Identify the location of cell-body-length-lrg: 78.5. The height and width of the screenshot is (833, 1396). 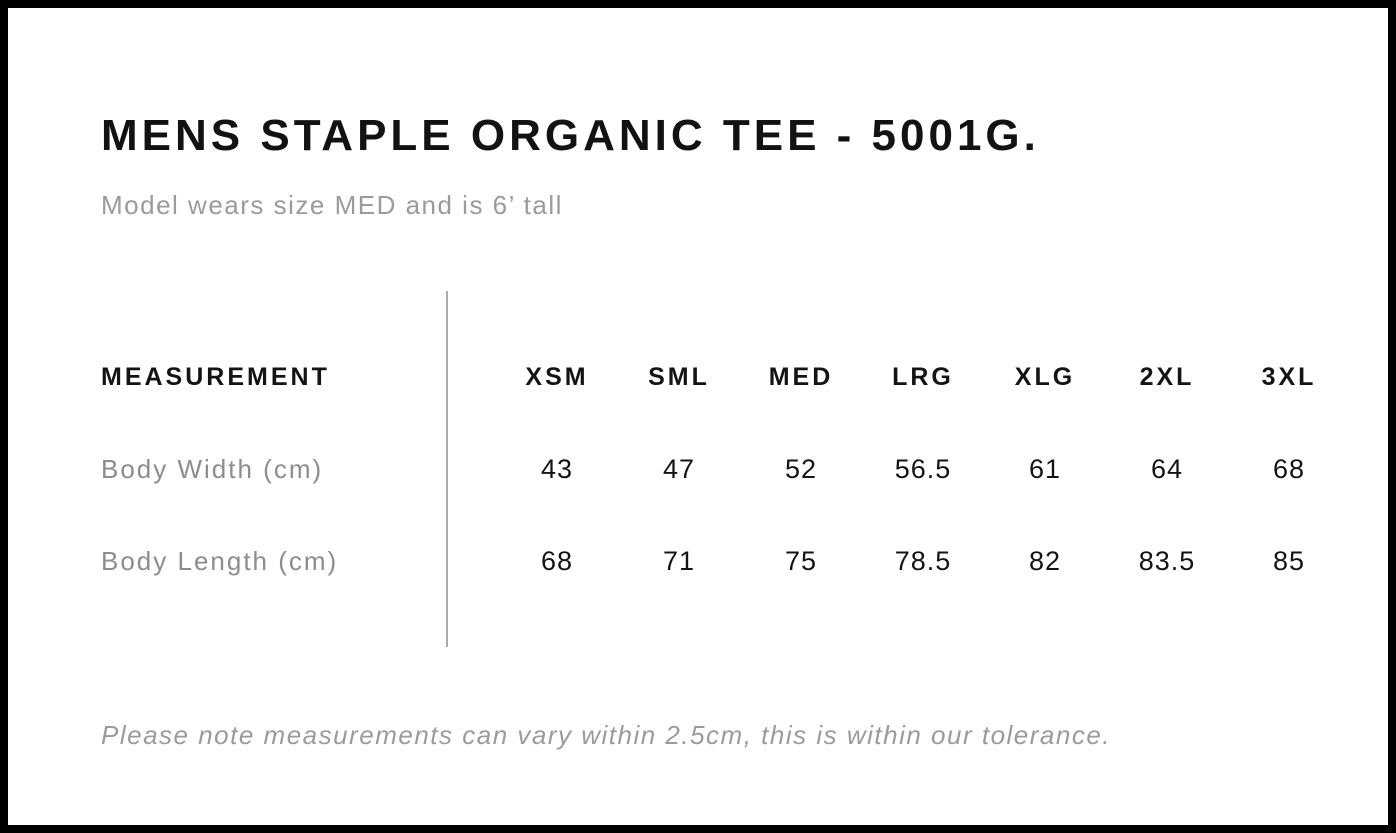
(923, 560).